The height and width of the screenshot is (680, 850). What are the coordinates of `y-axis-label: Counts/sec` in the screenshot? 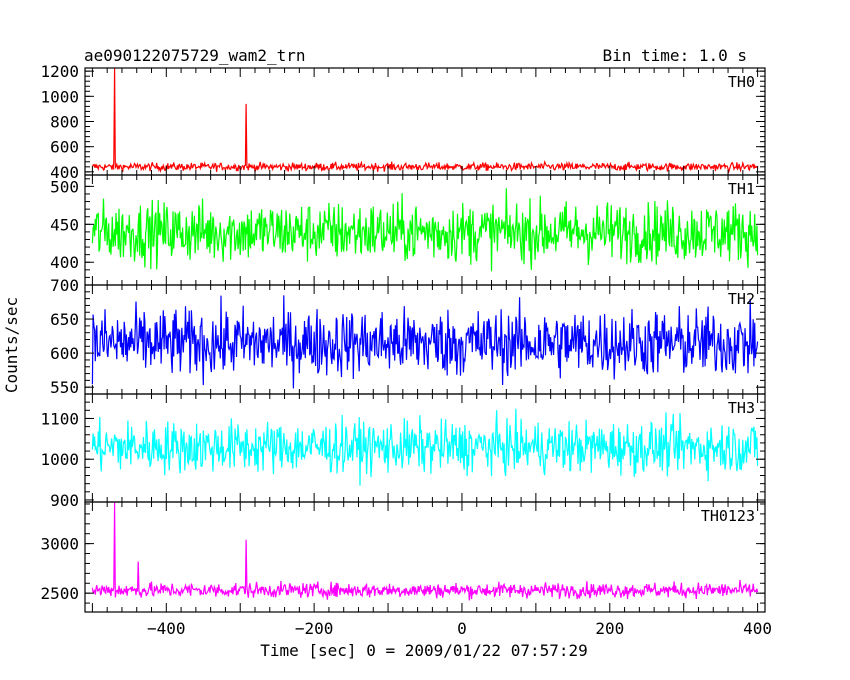 It's located at (11, 345).